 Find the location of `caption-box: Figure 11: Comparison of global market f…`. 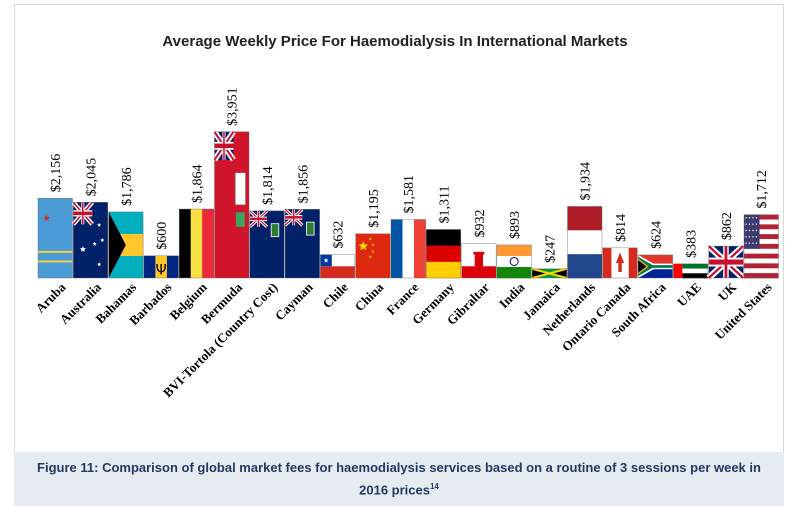

caption-box: Figure 11: Comparison of global market f… is located at coordinates (399, 479).